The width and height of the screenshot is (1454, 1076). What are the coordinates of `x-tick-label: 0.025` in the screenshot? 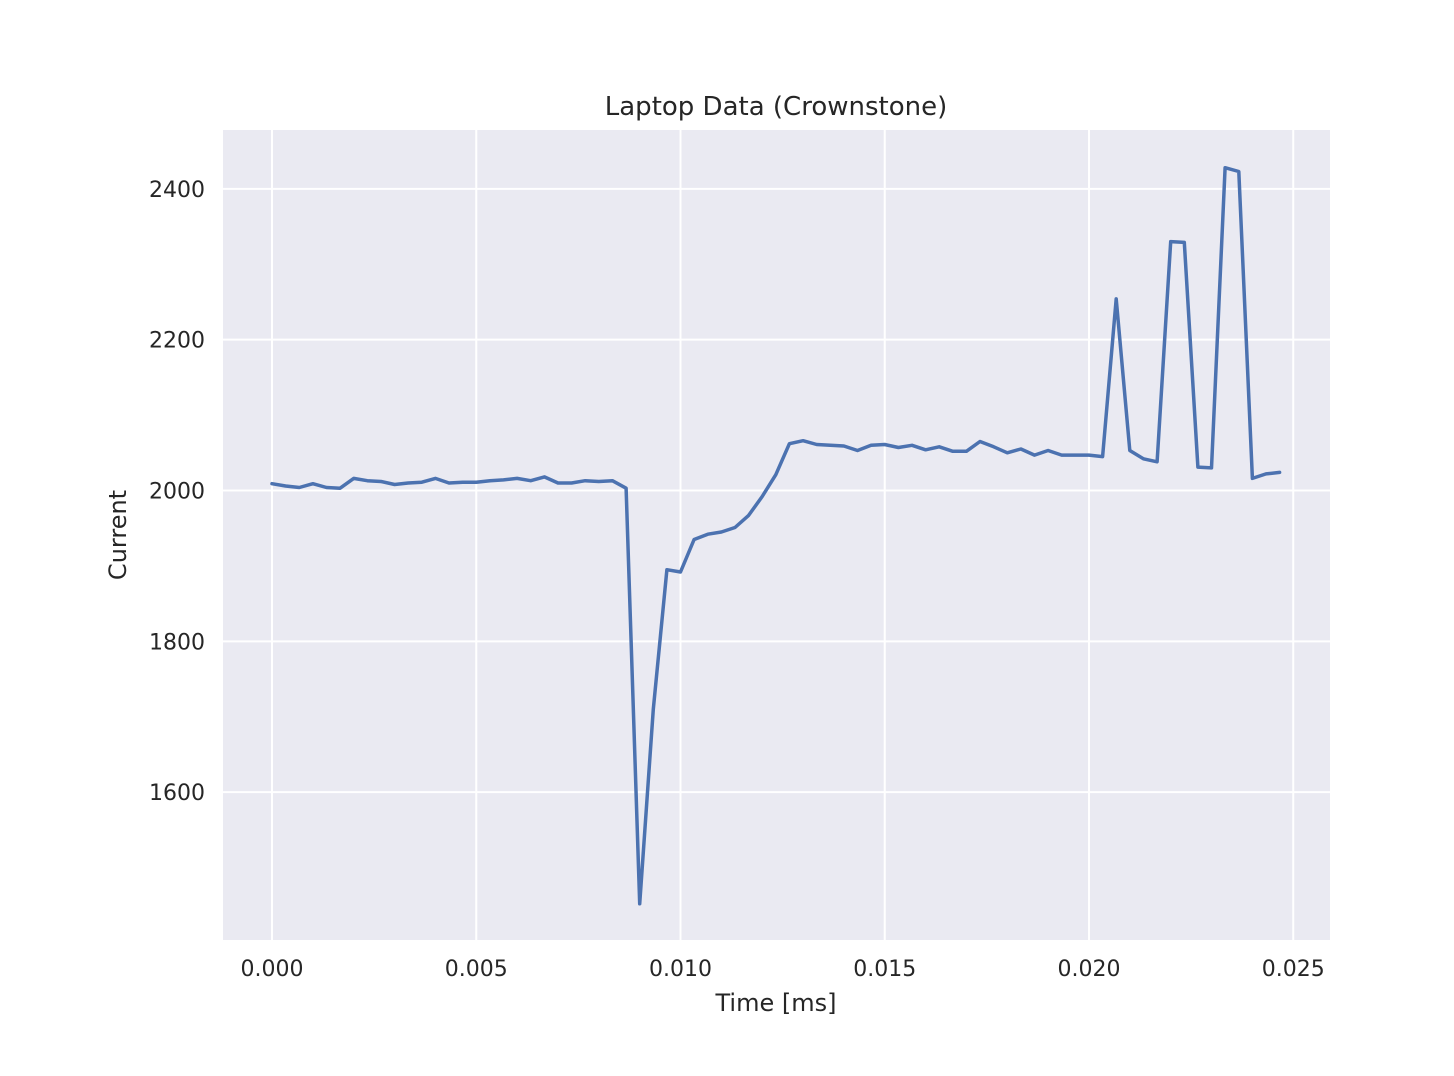 It's located at (1293, 969).